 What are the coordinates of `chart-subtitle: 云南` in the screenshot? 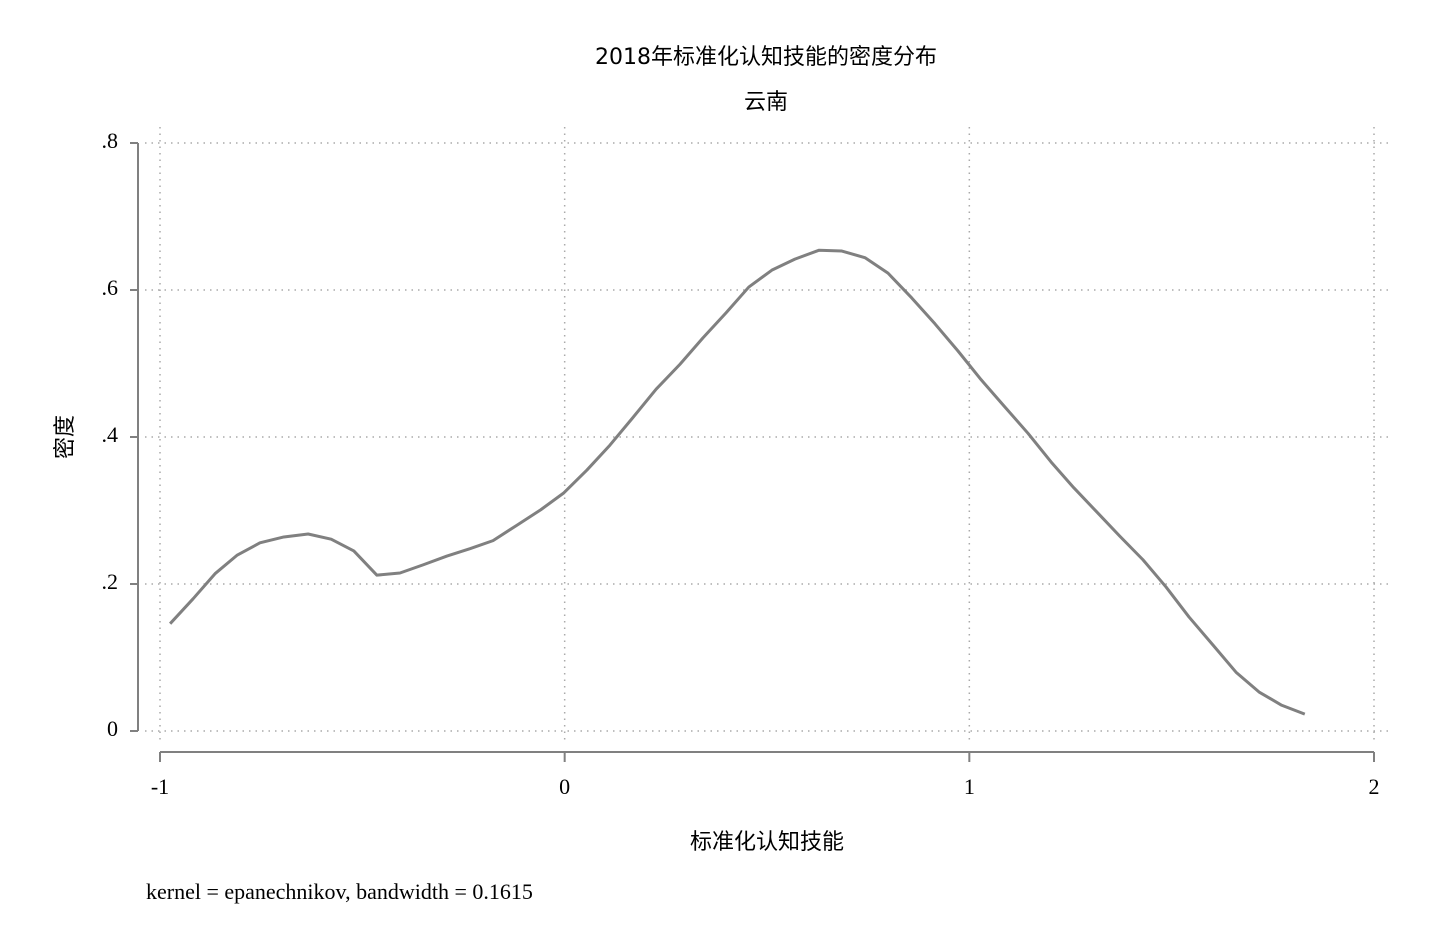 It's located at (766, 102).